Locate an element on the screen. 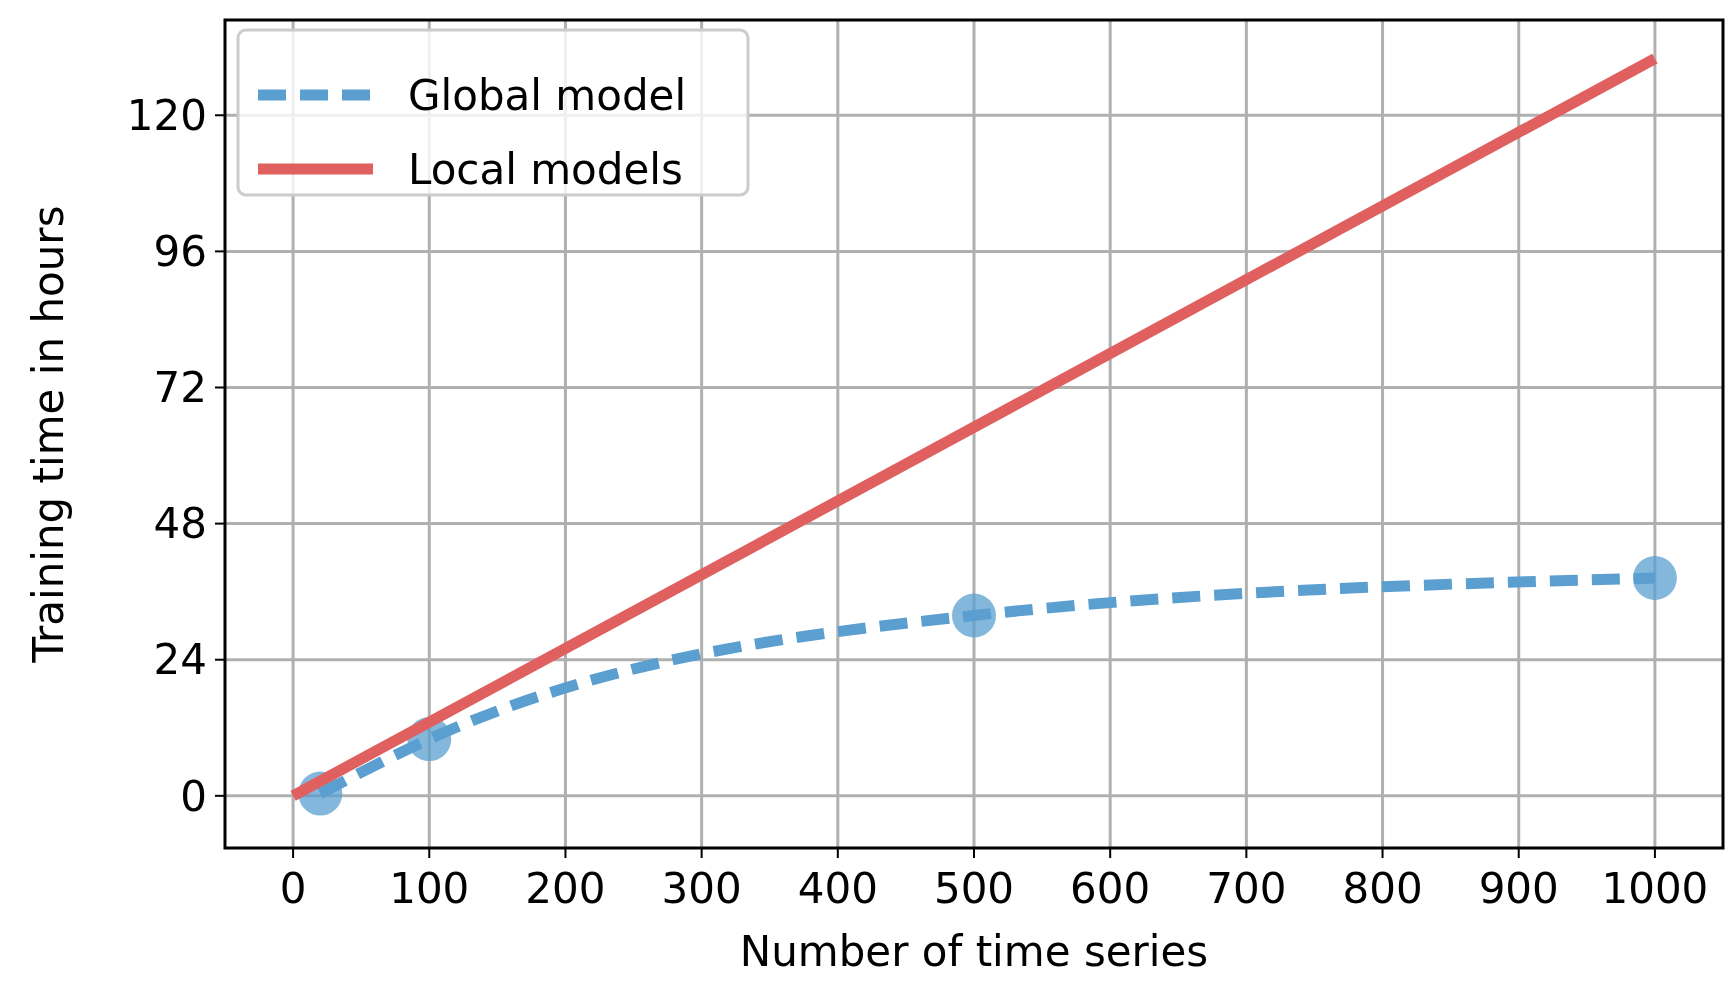  y-tick-label: 72 is located at coordinates (180, 388).